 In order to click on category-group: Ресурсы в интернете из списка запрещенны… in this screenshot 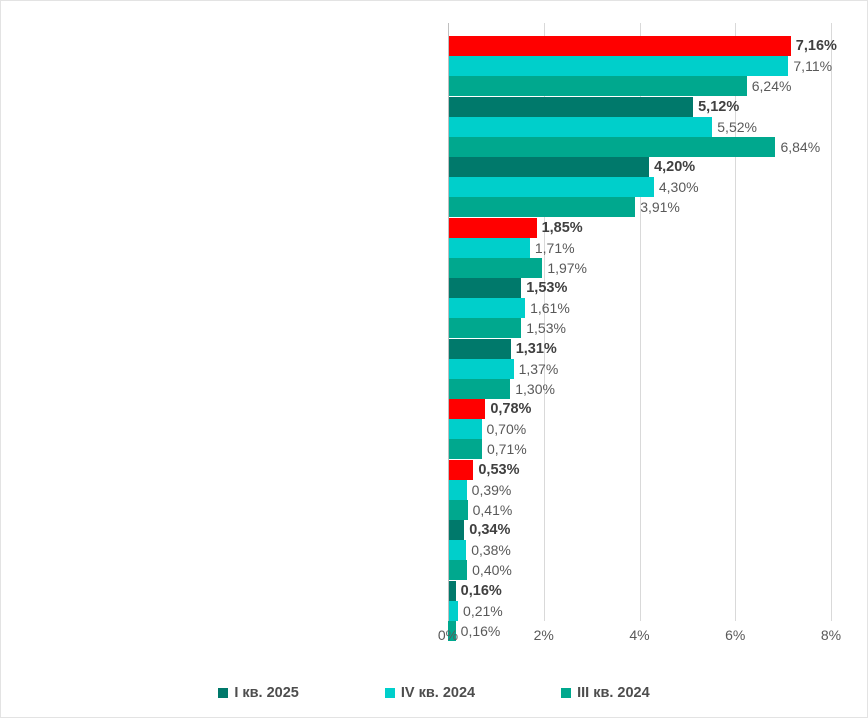, I will do `click(639, 126)`.